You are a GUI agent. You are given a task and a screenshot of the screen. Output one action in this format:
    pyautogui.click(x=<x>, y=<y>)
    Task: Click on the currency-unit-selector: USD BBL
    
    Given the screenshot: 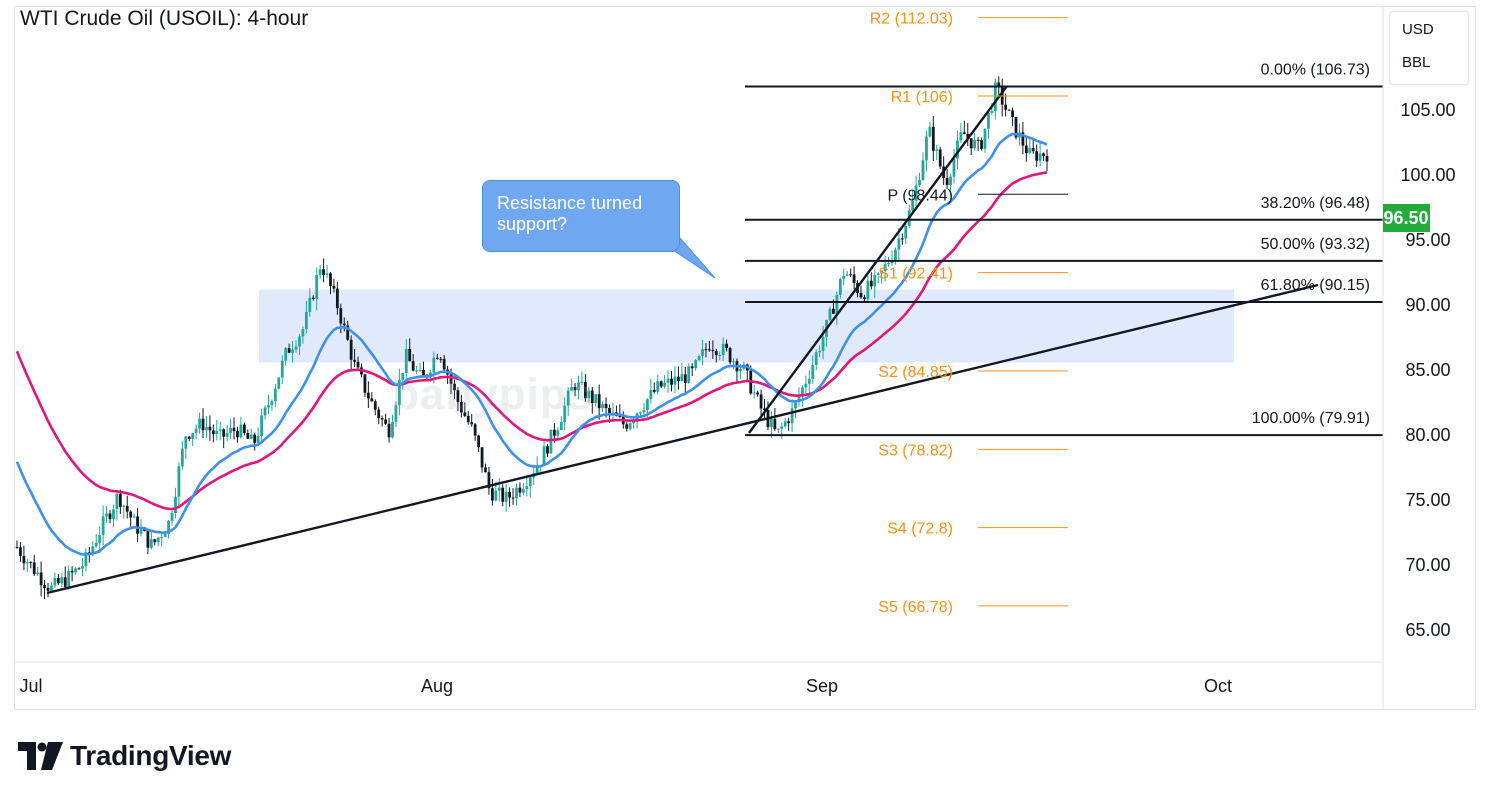 What is the action you would take?
    pyautogui.click(x=1429, y=48)
    